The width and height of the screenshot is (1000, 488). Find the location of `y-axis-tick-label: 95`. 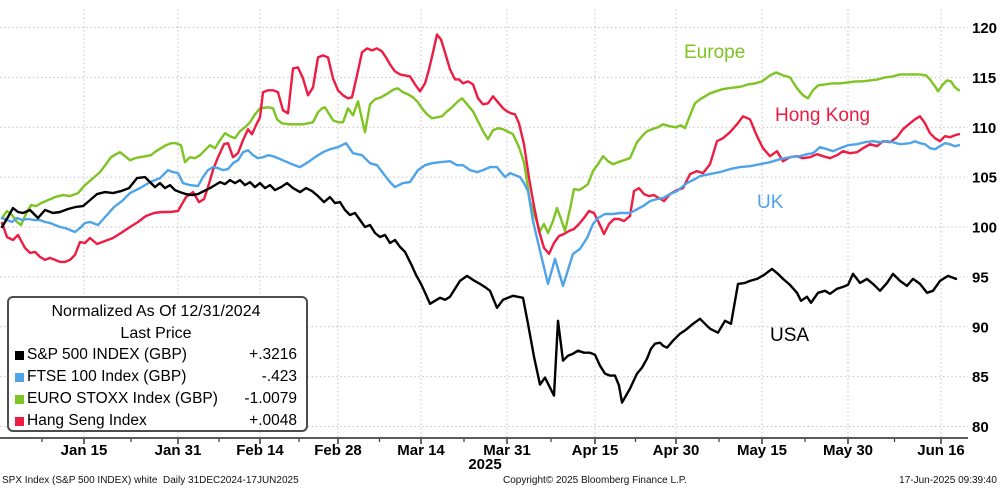

y-axis-tick-label: 95 is located at coordinates (980, 277).